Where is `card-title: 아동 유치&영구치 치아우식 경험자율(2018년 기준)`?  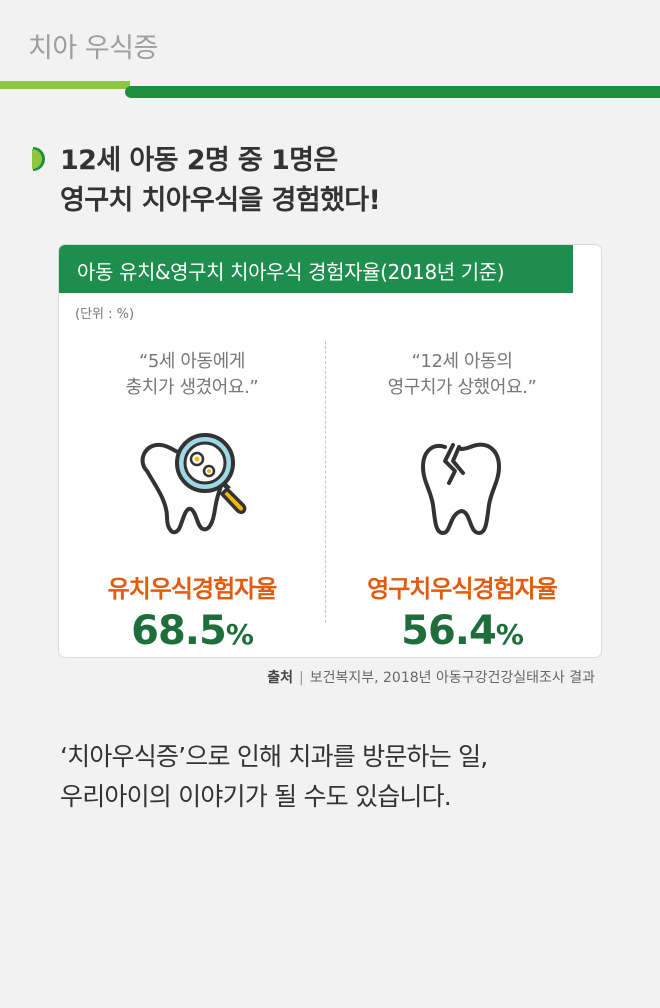 card-title: 아동 유치&영구치 치아우식 경험자율(2018년 기준) is located at coordinates (291, 272).